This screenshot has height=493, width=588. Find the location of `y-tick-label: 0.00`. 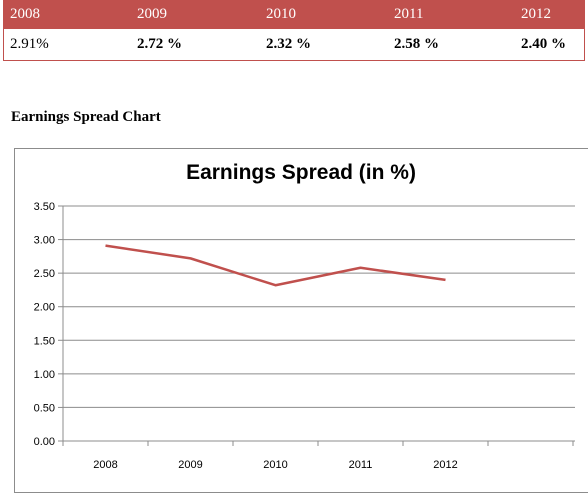

y-tick-label: 0.00 is located at coordinates (44, 442).